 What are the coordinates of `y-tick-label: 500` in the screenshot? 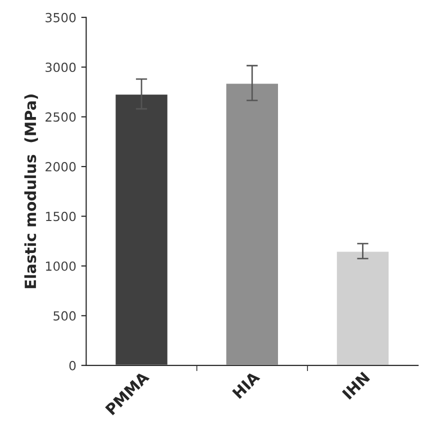 It's located at (65, 316).